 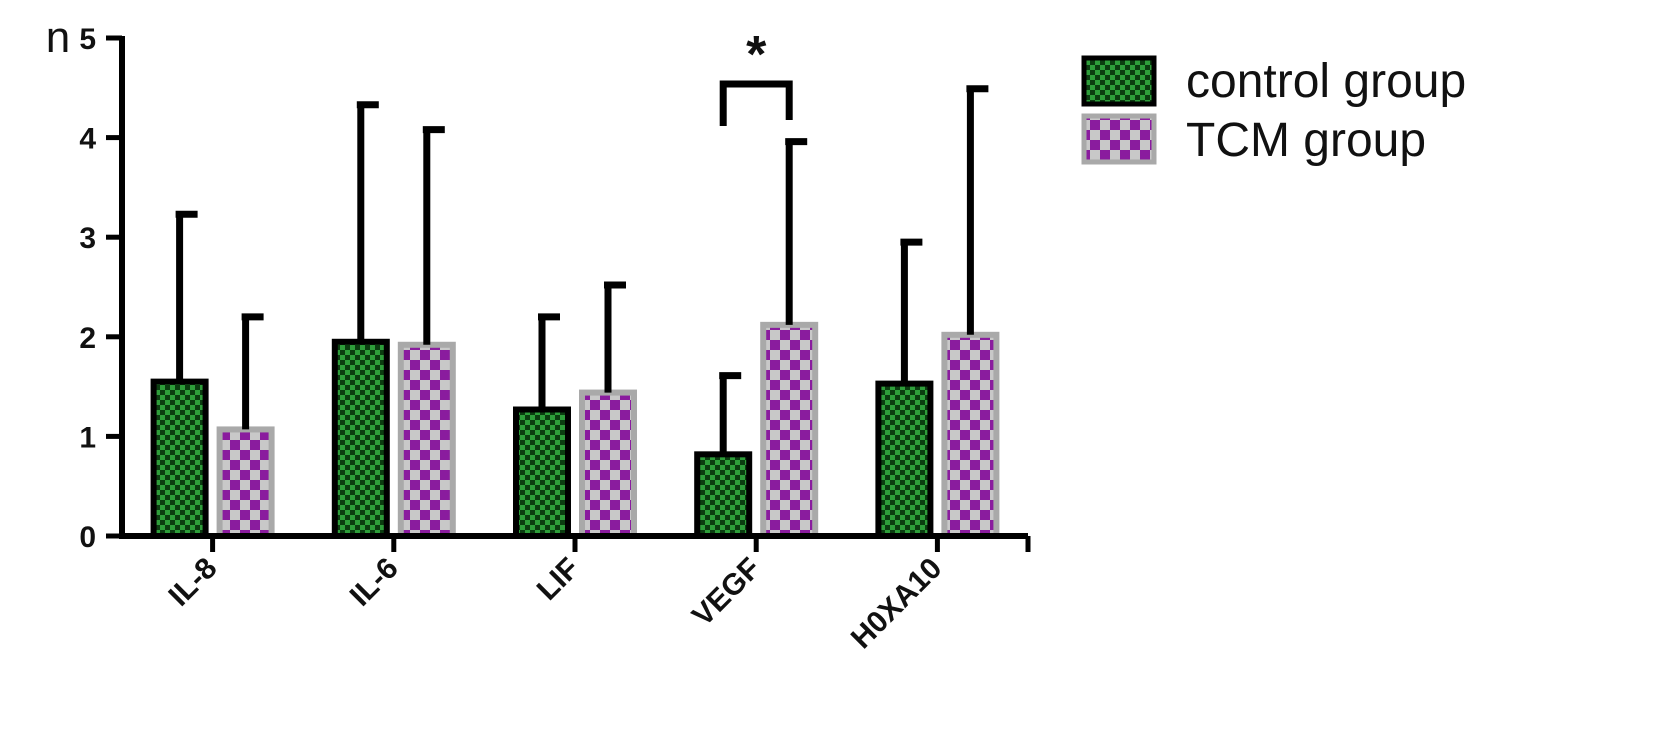 I want to click on y-tick-label: 5, so click(x=87, y=39).